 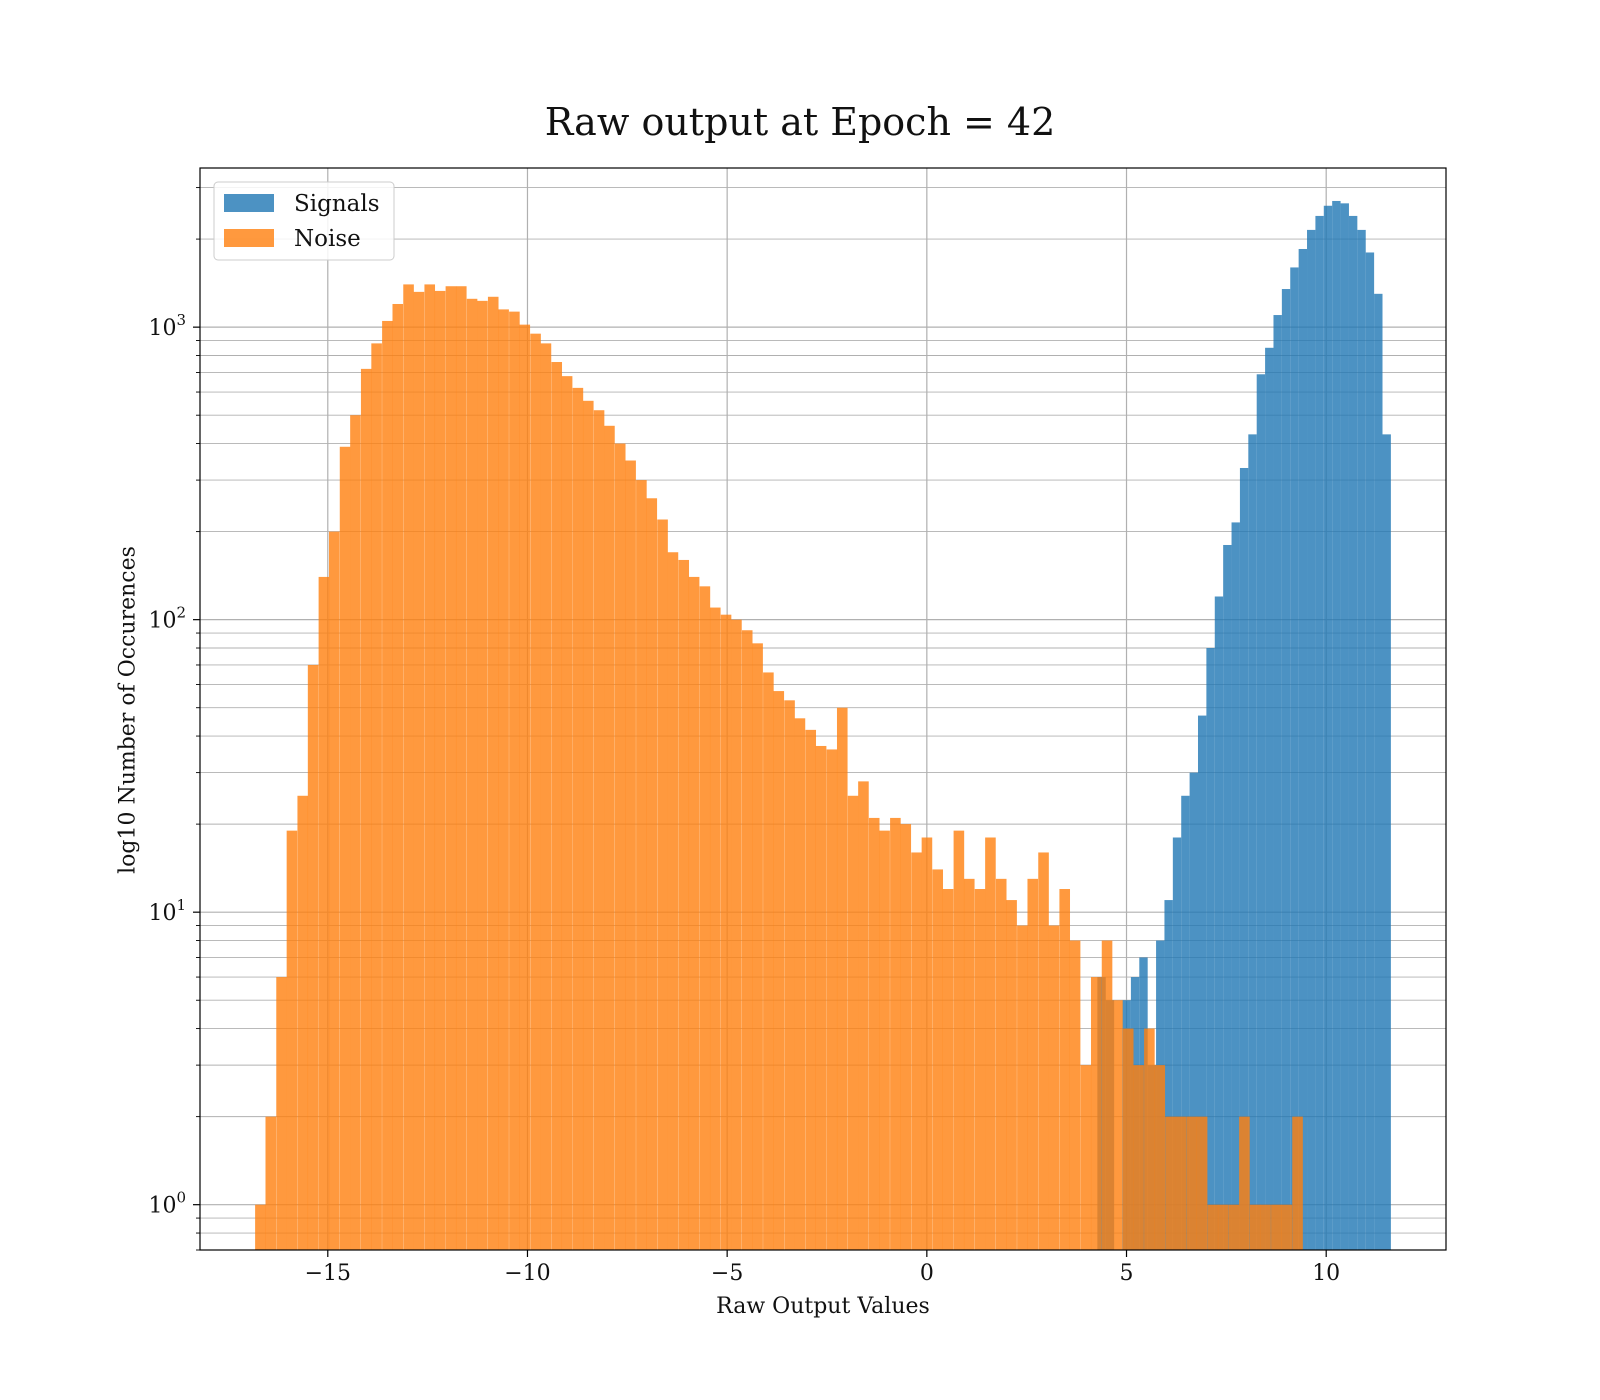 What do you see at coordinates (1326, 1273) in the screenshot?
I see `x-tick-label: 10` at bounding box center [1326, 1273].